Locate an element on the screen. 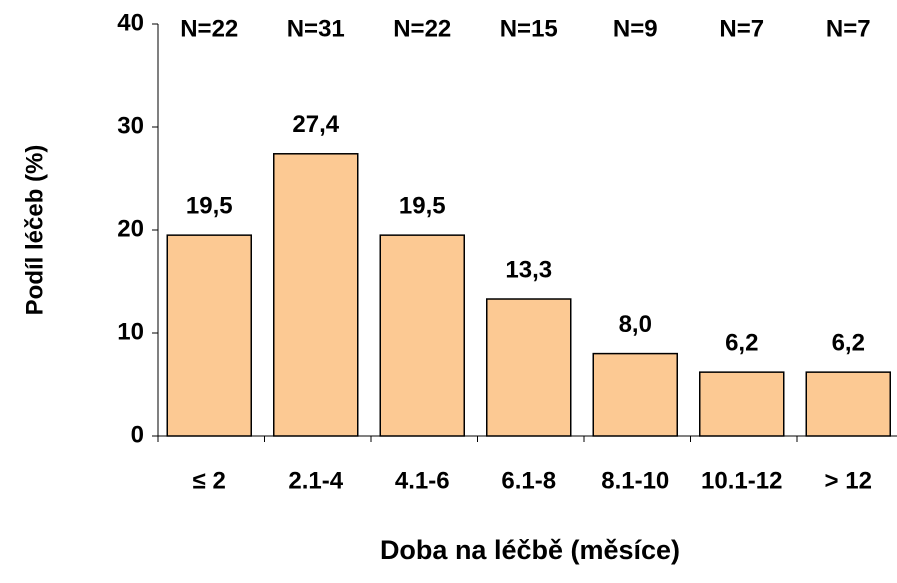  x-tick-label: ≤ 2 is located at coordinates (209, 480).